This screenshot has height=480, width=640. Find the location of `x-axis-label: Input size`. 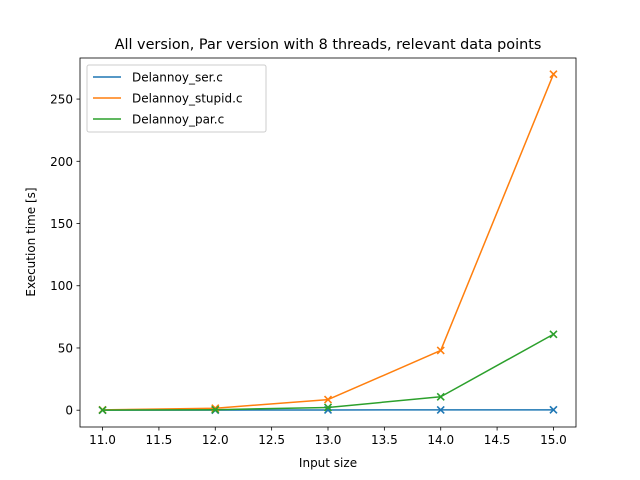

x-axis-label: Input size is located at coordinates (328, 463).